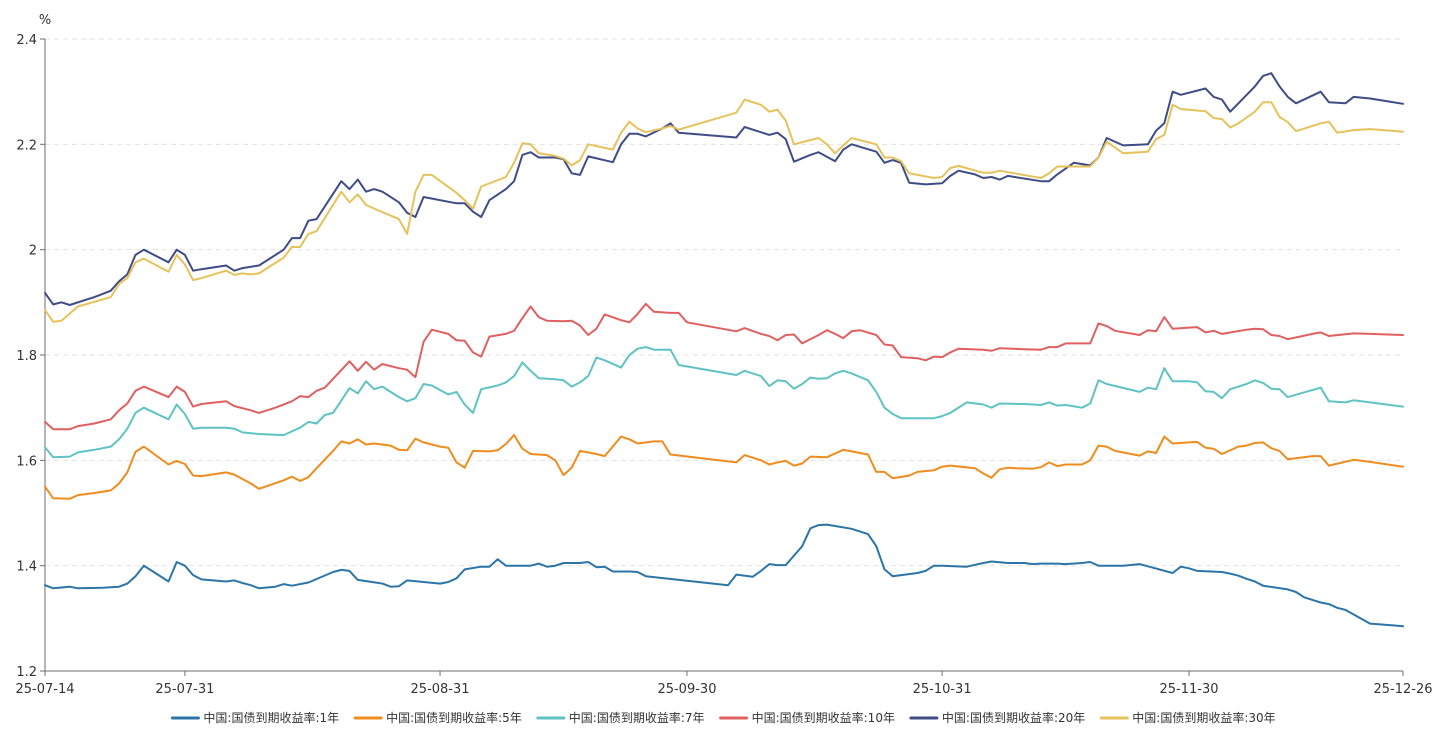 This screenshot has width=1440, height=739. What do you see at coordinates (26, 145) in the screenshot?
I see `y-tick-label: 2.2` at bounding box center [26, 145].